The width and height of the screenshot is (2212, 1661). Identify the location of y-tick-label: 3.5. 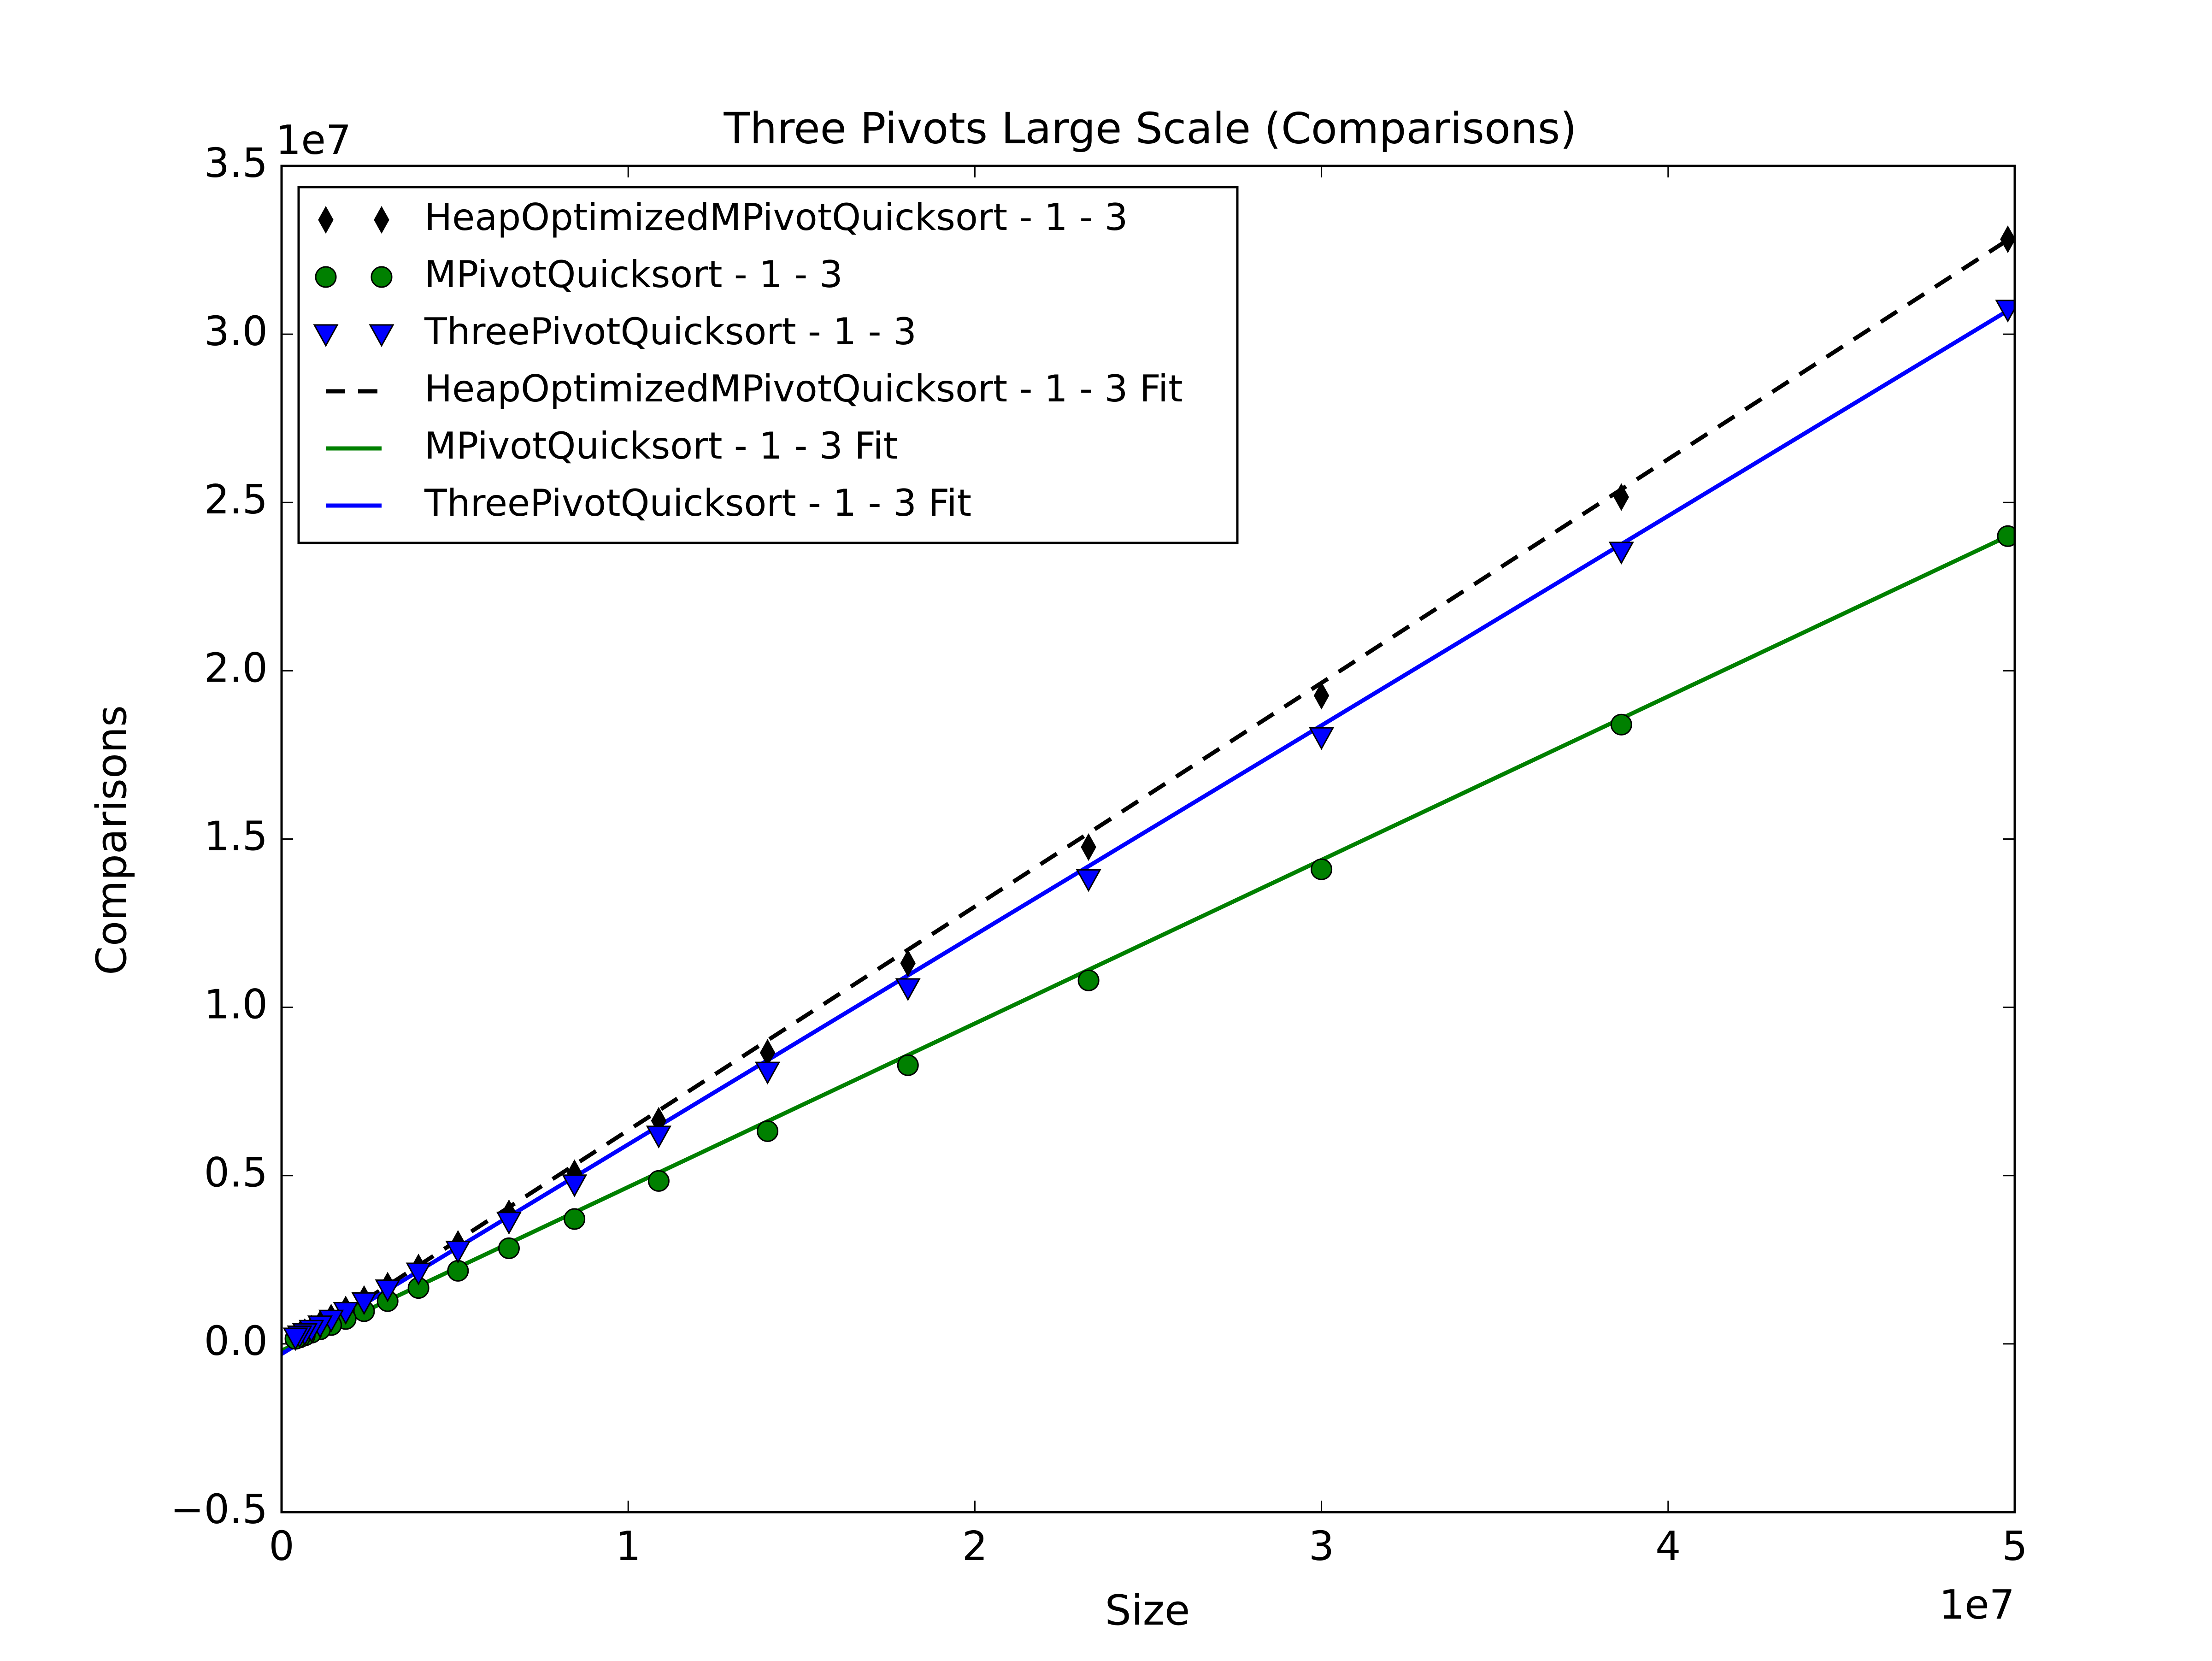
(236, 163).